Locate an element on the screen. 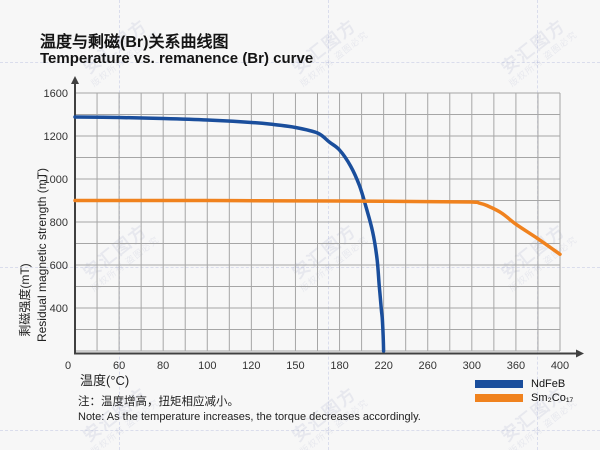  x-tick-label: 400 is located at coordinates (560, 366).